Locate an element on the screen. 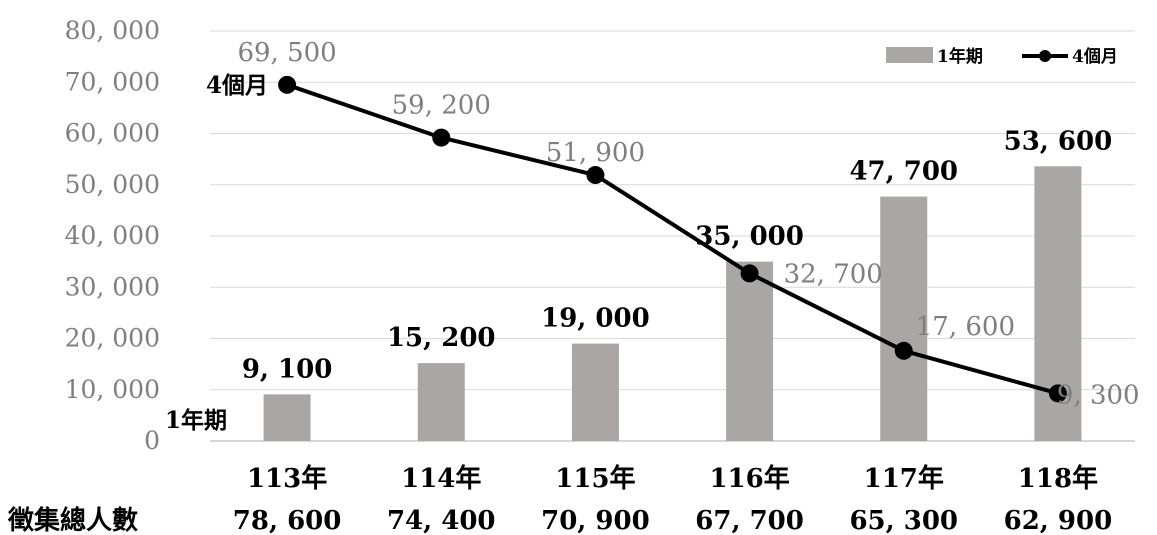  bar-label-5: 53, 600 is located at coordinates (1058, 141).